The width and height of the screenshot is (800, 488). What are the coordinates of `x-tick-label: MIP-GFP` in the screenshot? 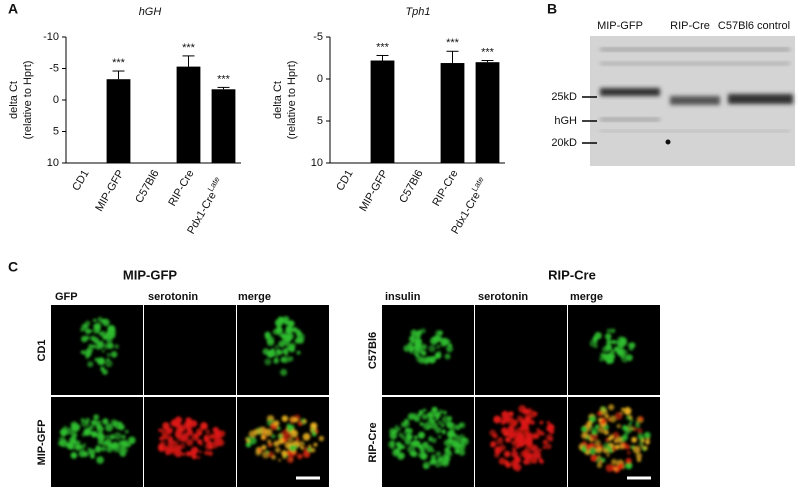 It's located at (373, 191).